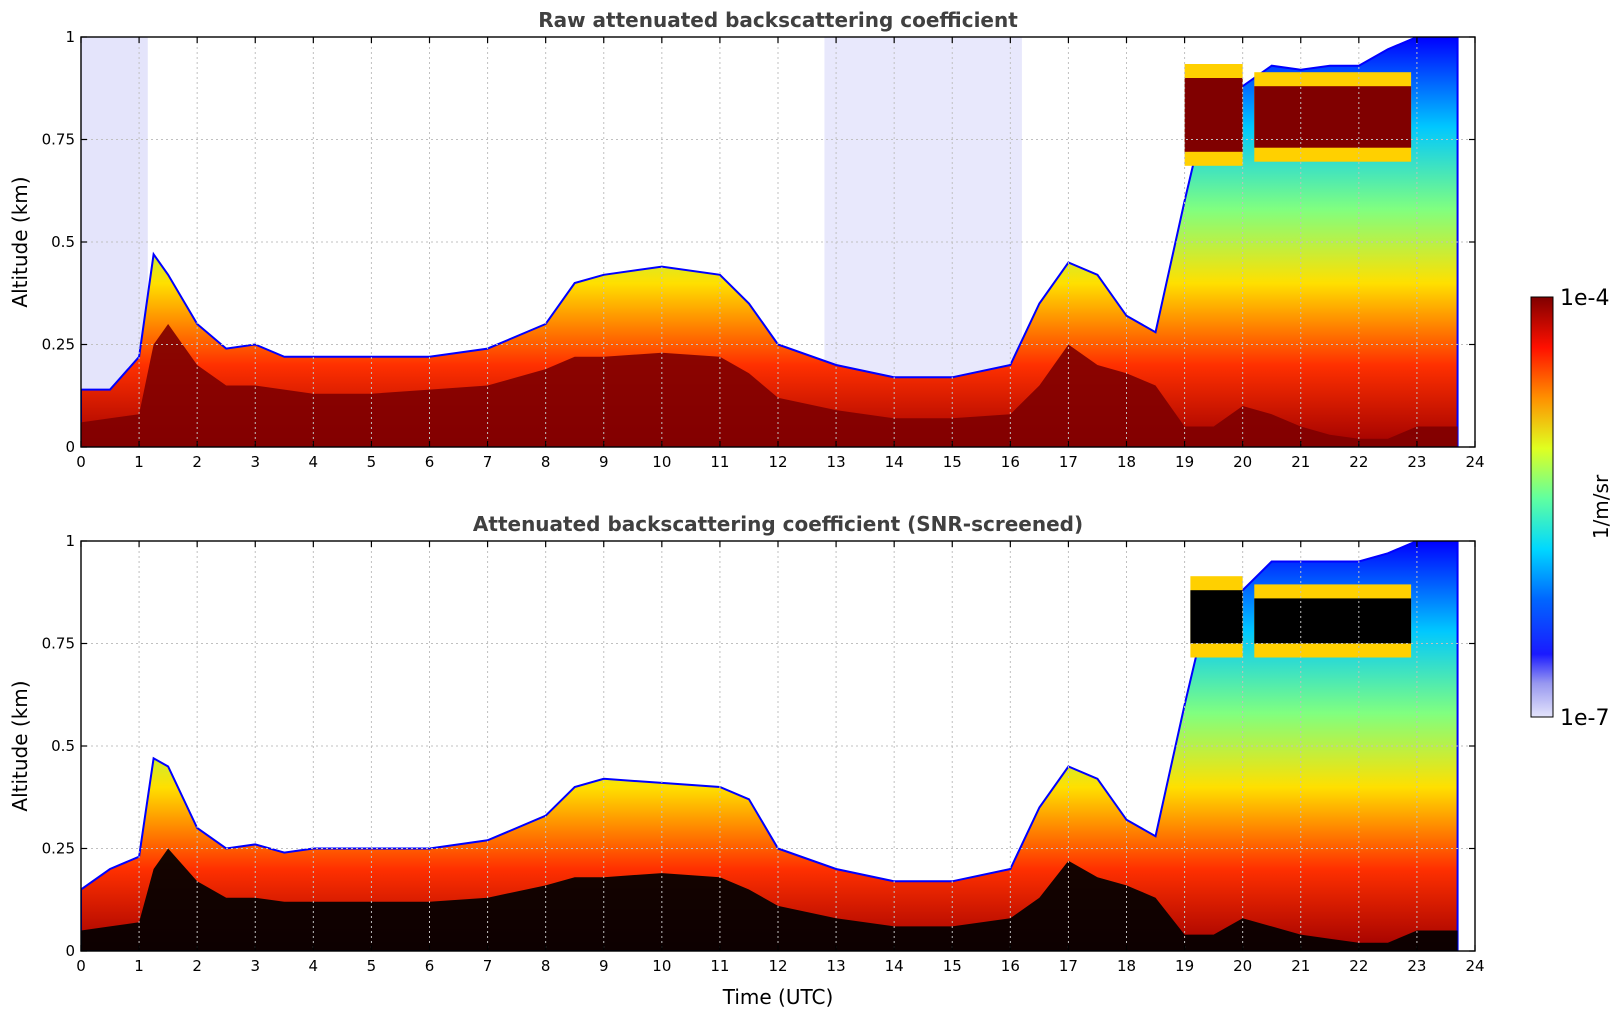  I want to click on colorbar-min-label: 1e-7, so click(1584, 718).